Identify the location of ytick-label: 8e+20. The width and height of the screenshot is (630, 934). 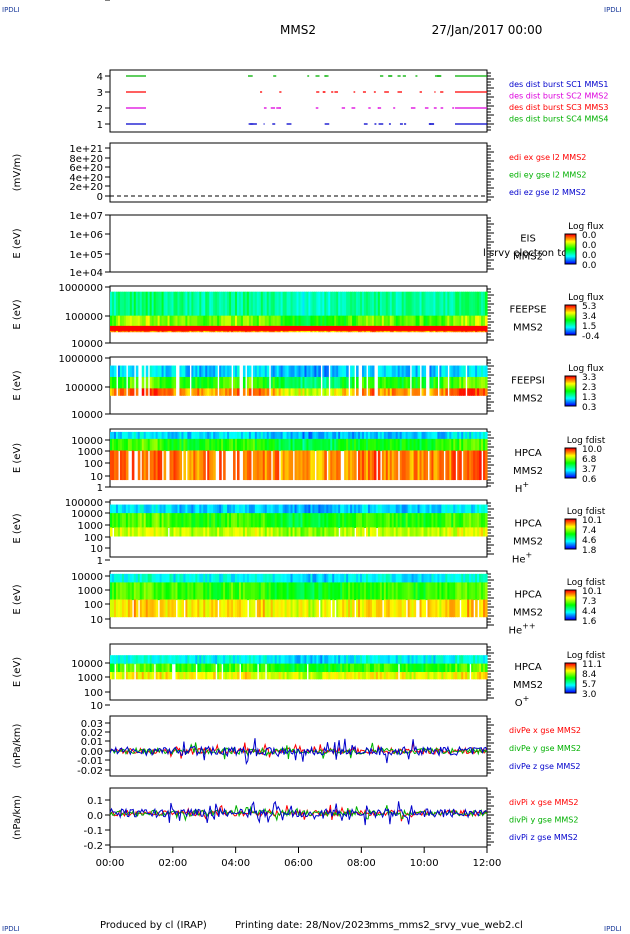
(86, 159).